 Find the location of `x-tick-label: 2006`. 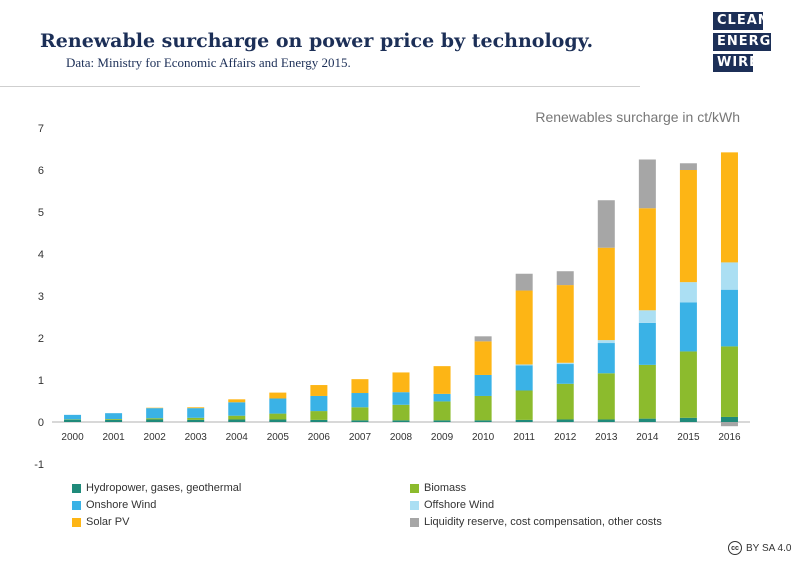

x-tick-label: 2006 is located at coordinates (319, 437).